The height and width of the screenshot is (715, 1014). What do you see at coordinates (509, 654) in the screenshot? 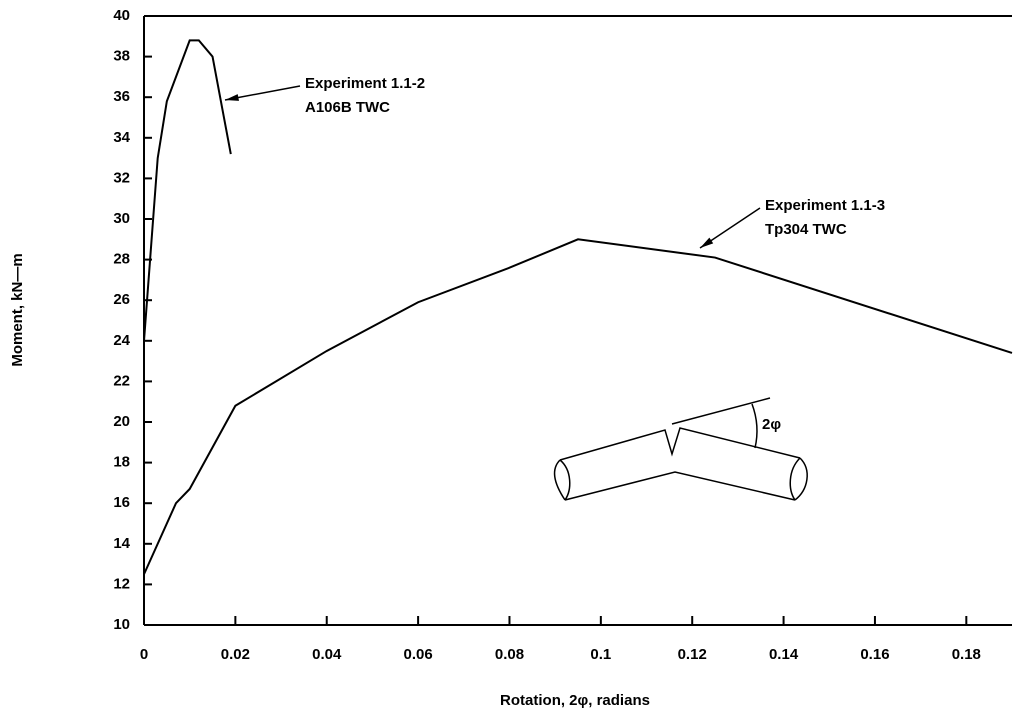
I see `x-tick-label: 0.08` at bounding box center [509, 654].